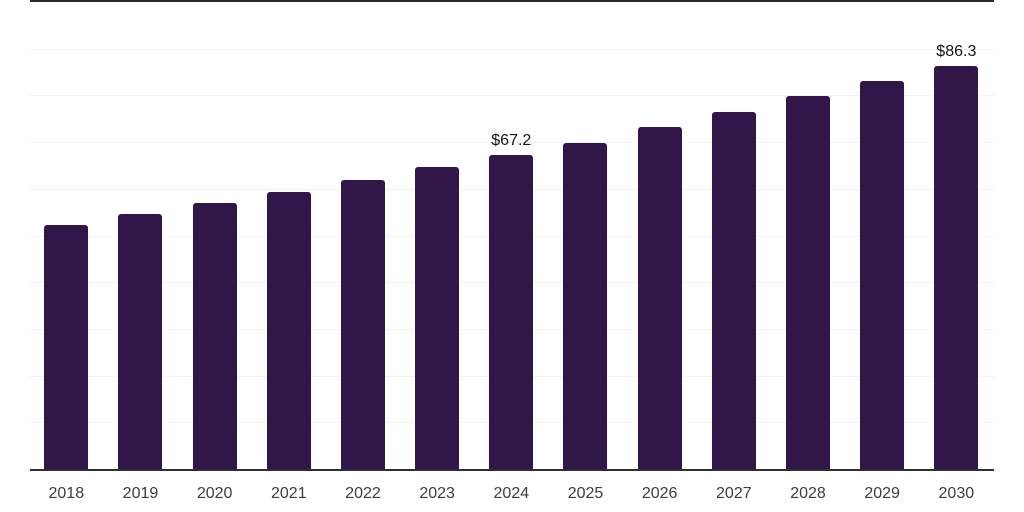 The image size is (1024, 512). Describe the element at coordinates (512, 470) in the screenshot. I see `x-axis-line` at that location.